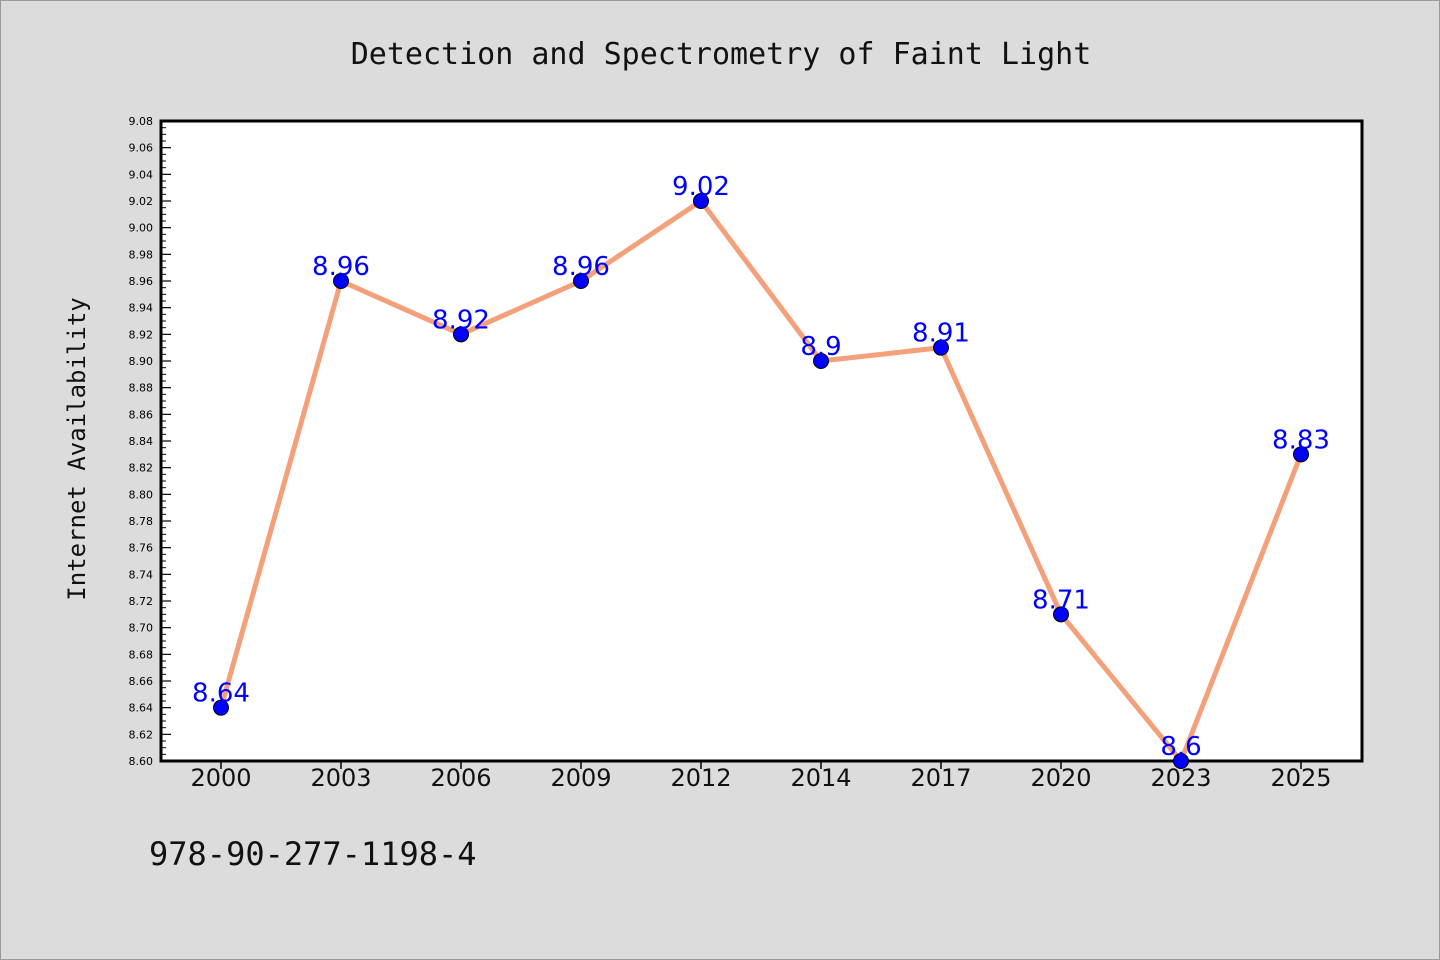  What do you see at coordinates (941, 334) in the screenshot?
I see `data-point-label: 8.91` at bounding box center [941, 334].